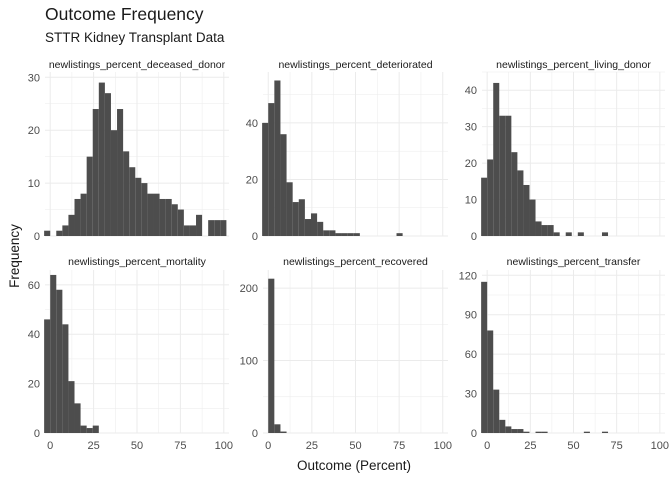  I want to click on facet-strip-label: newlistings_percent_deceased_donor, so click(137, 65).